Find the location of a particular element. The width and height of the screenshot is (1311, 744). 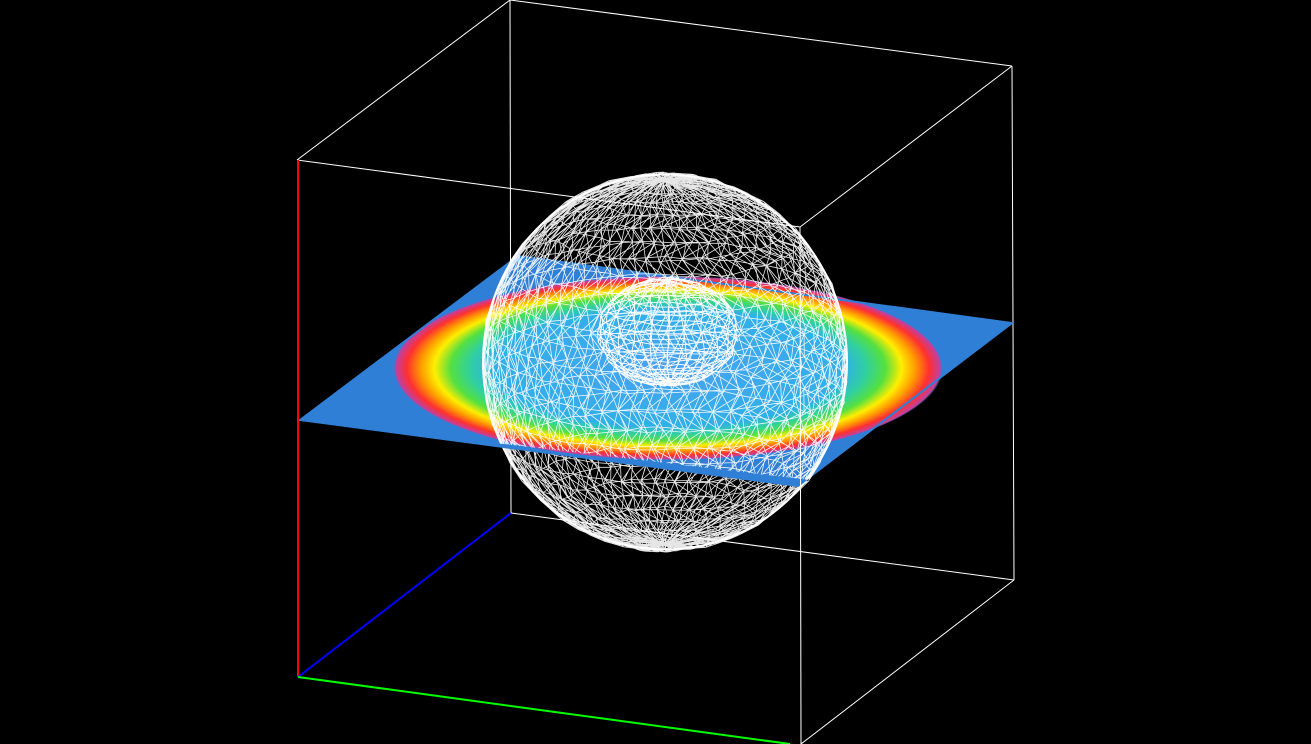

x-axis is located at coordinates (544, 710).